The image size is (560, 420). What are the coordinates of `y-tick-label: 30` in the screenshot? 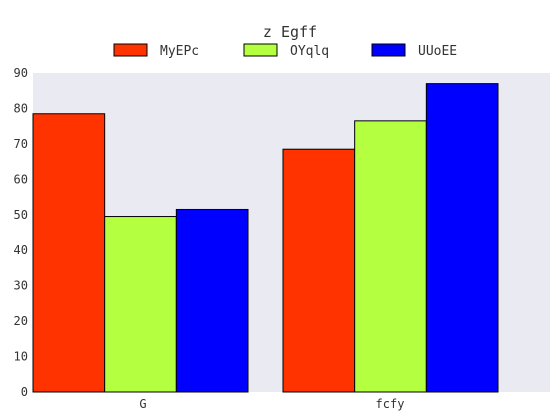 It's located at (21, 286).